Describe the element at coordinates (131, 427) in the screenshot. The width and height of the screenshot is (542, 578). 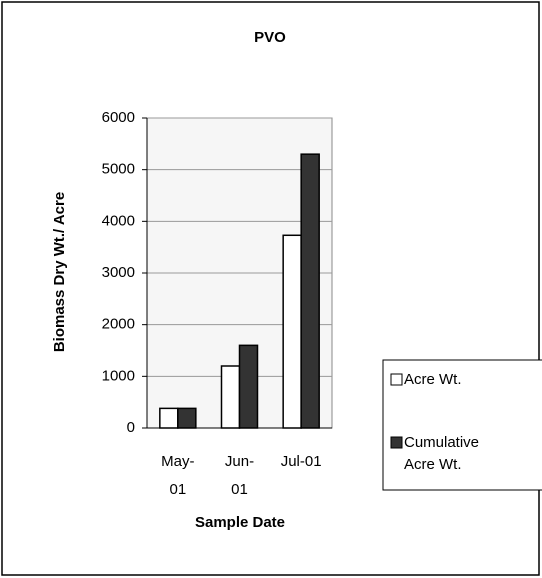
I see `y-tick-label: 0` at that location.